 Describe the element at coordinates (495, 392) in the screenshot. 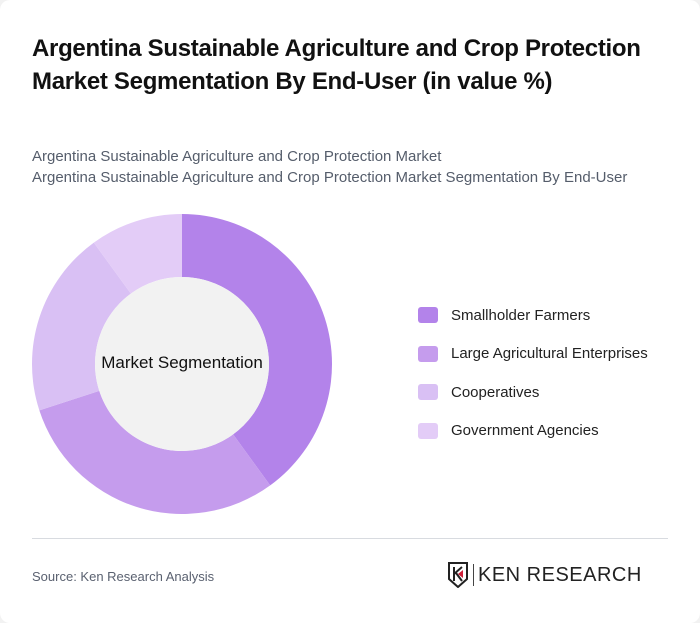

I see `legend-label: Cooperatives` at that location.